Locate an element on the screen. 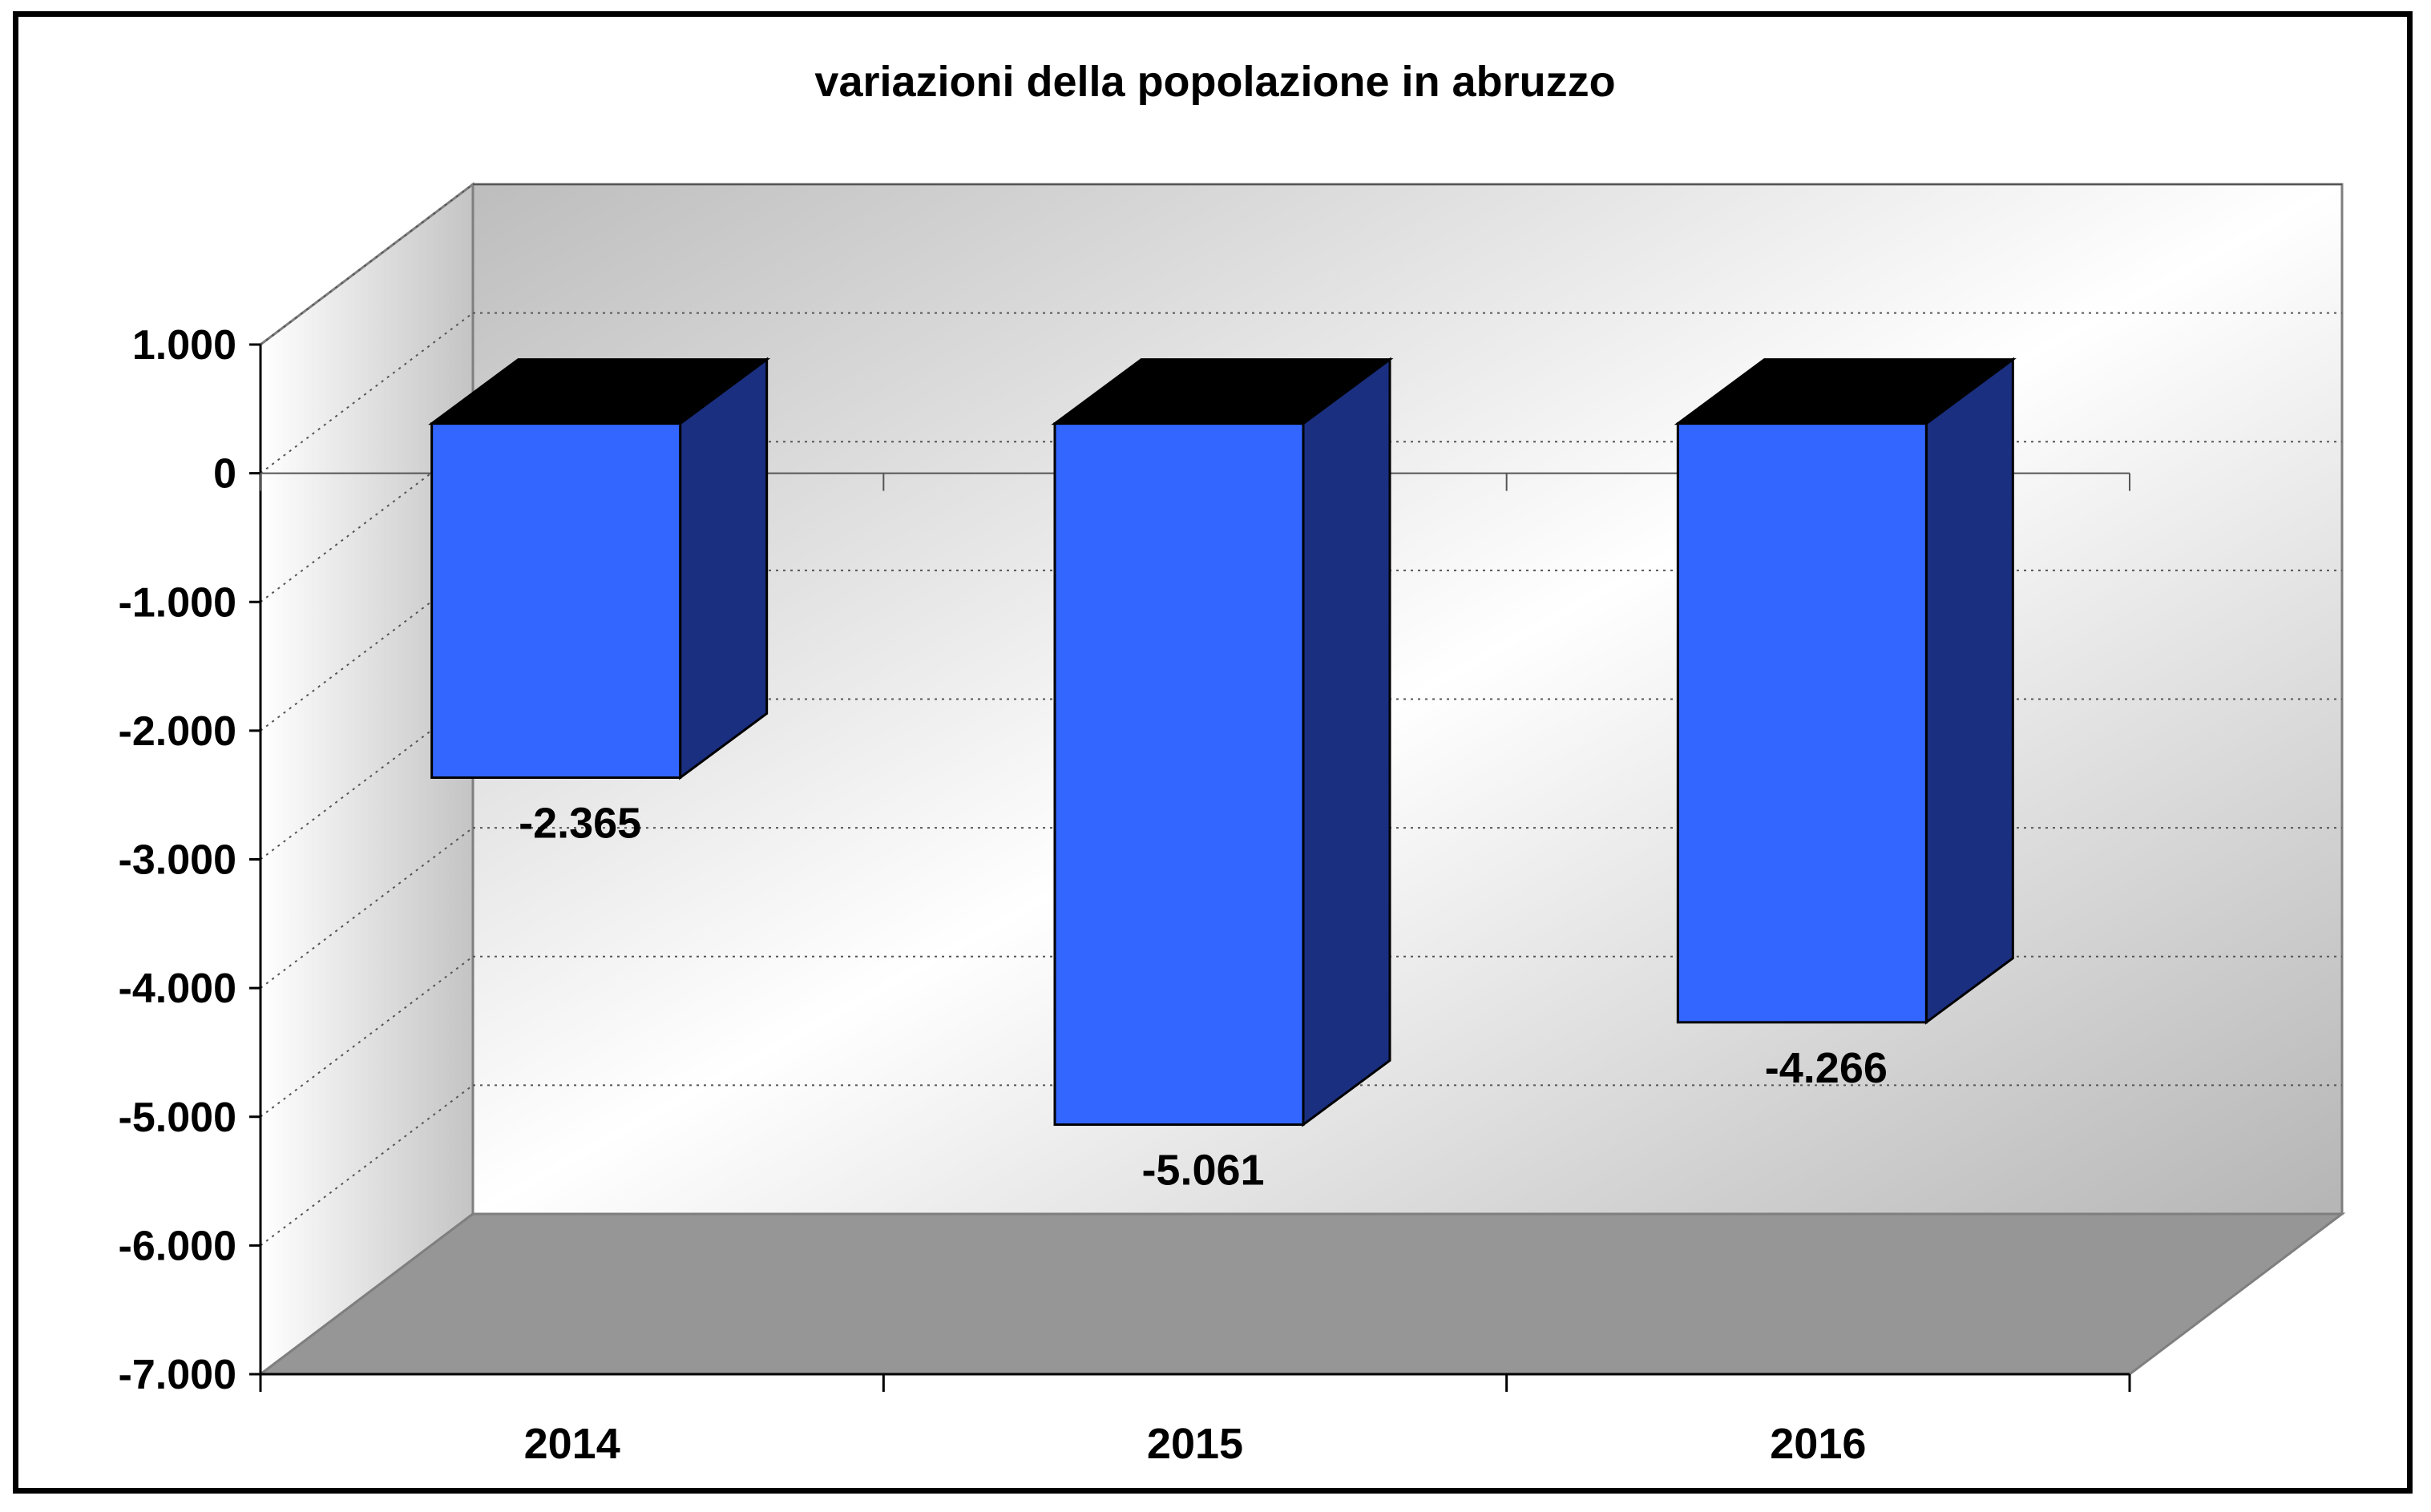  y-tick-label: -7.000 is located at coordinates (177, 1375).